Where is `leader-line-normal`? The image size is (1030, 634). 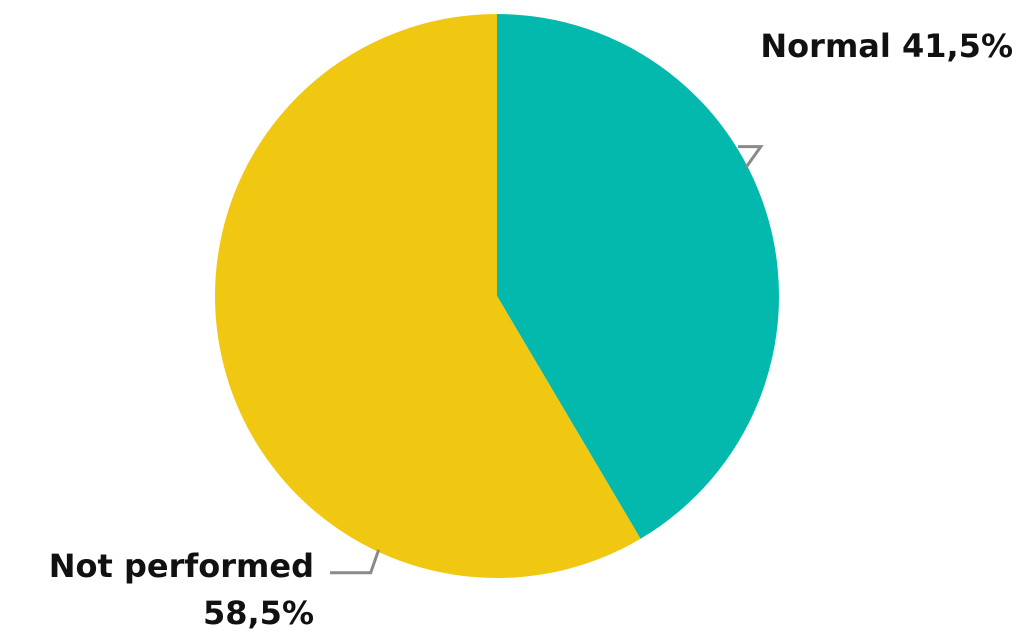
leader-line-normal is located at coordinates (751, 157).